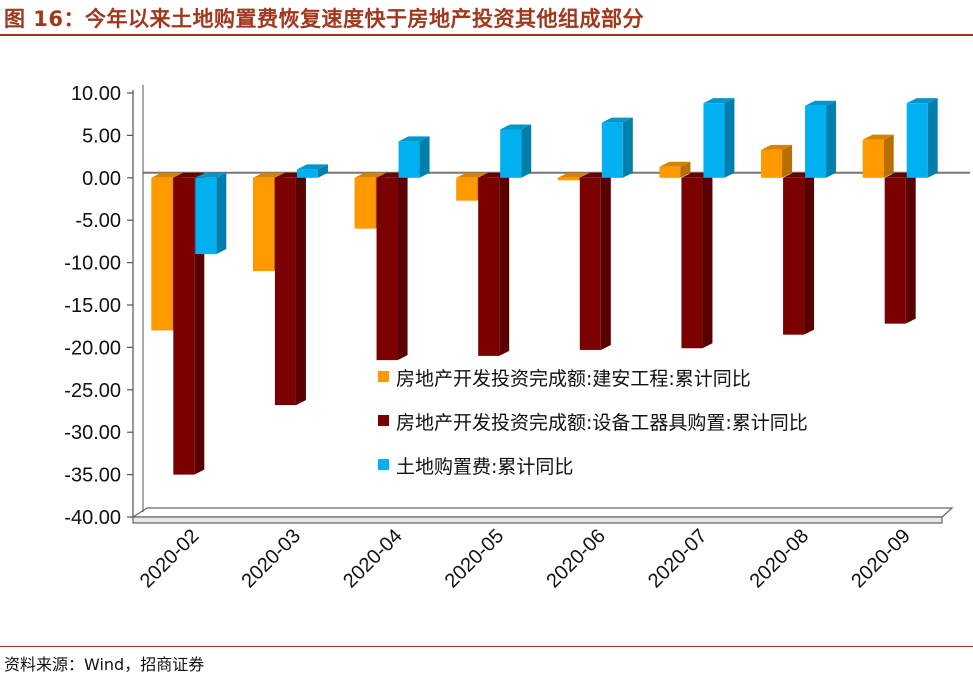 The height and width of the screenshot is (677, 973). What do you see at coordinates (474, 558) in the screenshot?
I see `x-tick-label: 2020-05` at bounding box center [474, 558].